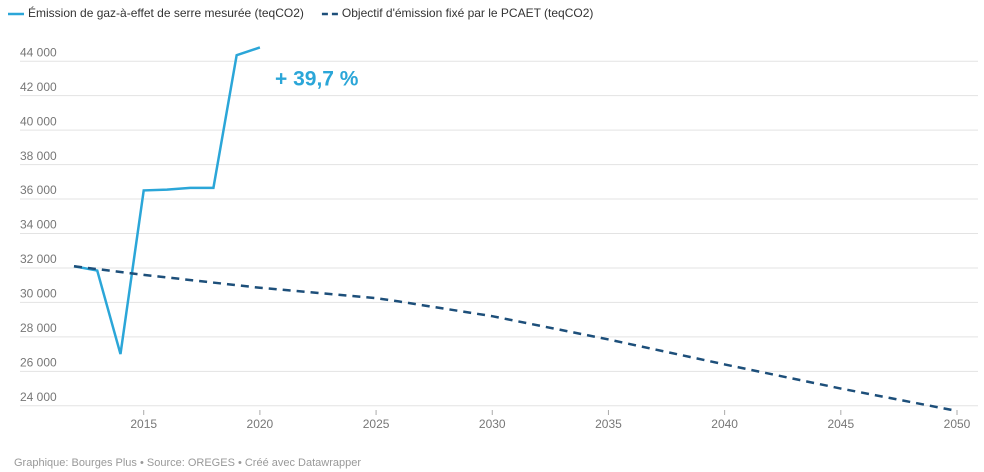  Describe the element at coordinates (492, 424) in the screenshot. I see `x-tick-label: 2030` at that location.